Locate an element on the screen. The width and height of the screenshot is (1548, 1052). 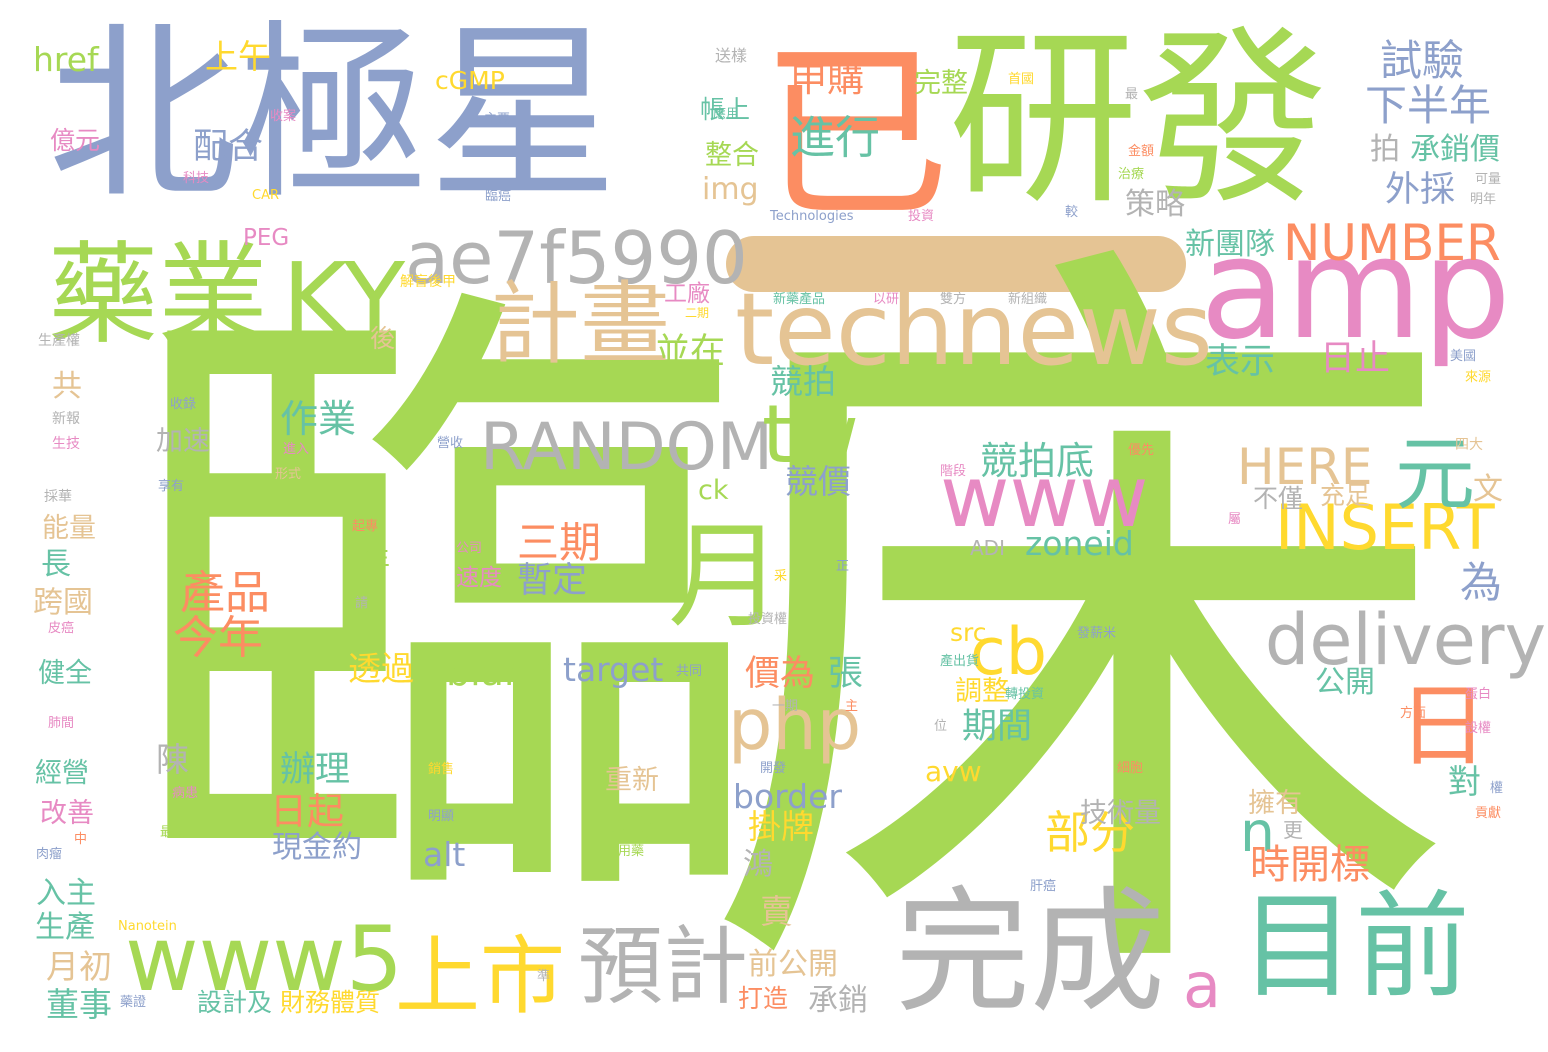
word-wsmall_words34: 形式 is located at coordinates (288, 474).